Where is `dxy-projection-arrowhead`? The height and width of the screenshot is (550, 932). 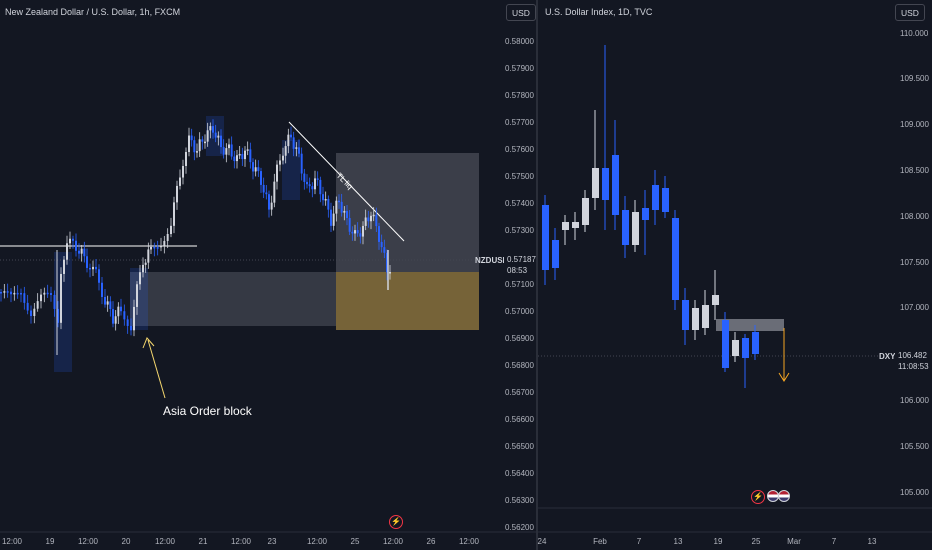
dxy-projection-arrowhead is located at coordinates (784, 377).